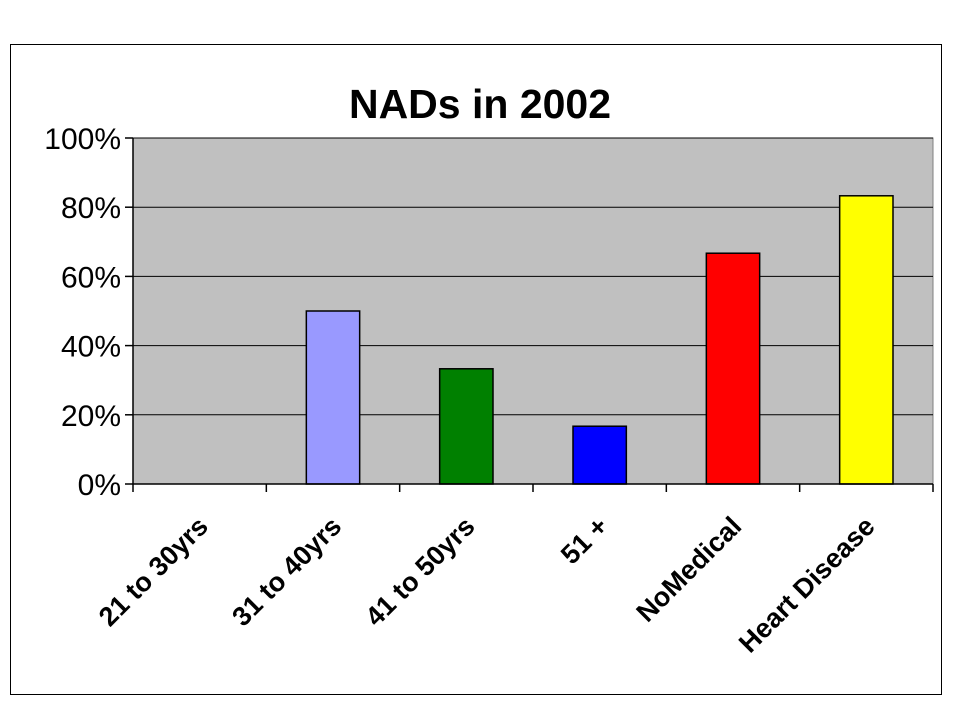 This screenshot has width=960, height=720. Describe the element at coordinates (480, 104) in the screenshot. I see `chart-title: NADs in 2002` at that location.